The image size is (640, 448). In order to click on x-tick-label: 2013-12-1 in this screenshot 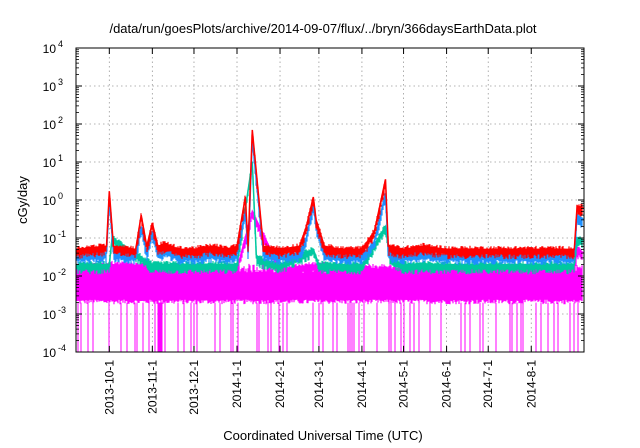, I will do `click(194, 387)`.